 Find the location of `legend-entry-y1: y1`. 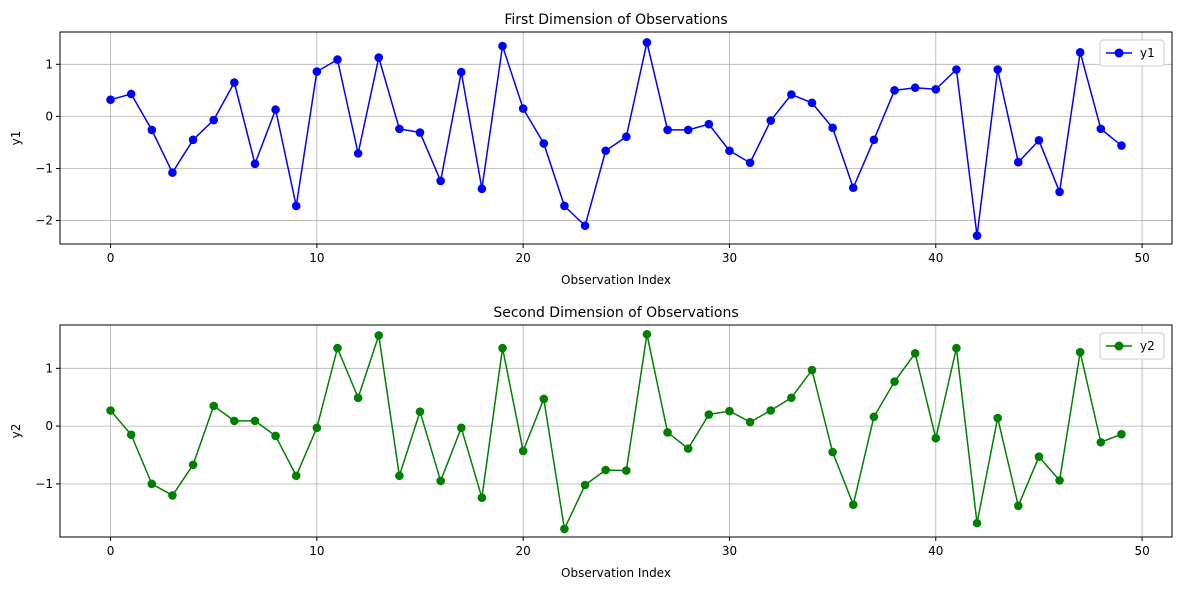

legend-entry-y1: y1 is located at coordinates (1147, 53).